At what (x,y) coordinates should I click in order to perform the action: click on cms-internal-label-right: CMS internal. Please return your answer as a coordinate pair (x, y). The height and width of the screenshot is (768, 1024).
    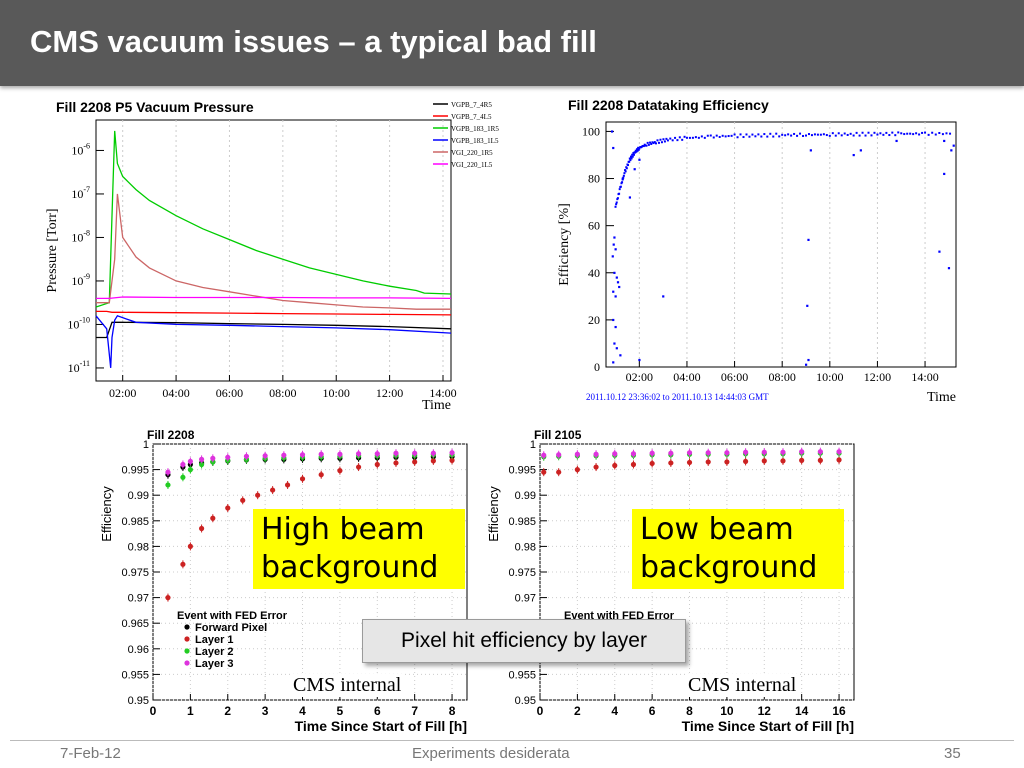
    Looking at the image, I should click on (742, 685).